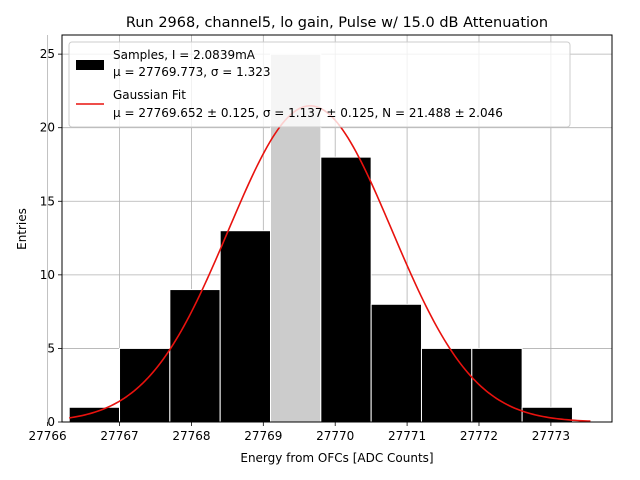  Describe the element at coordinates (191, 72) in the screenshot. I see `legend-samples-stats: μ = 27769.773, σ = 1.323` at that location.